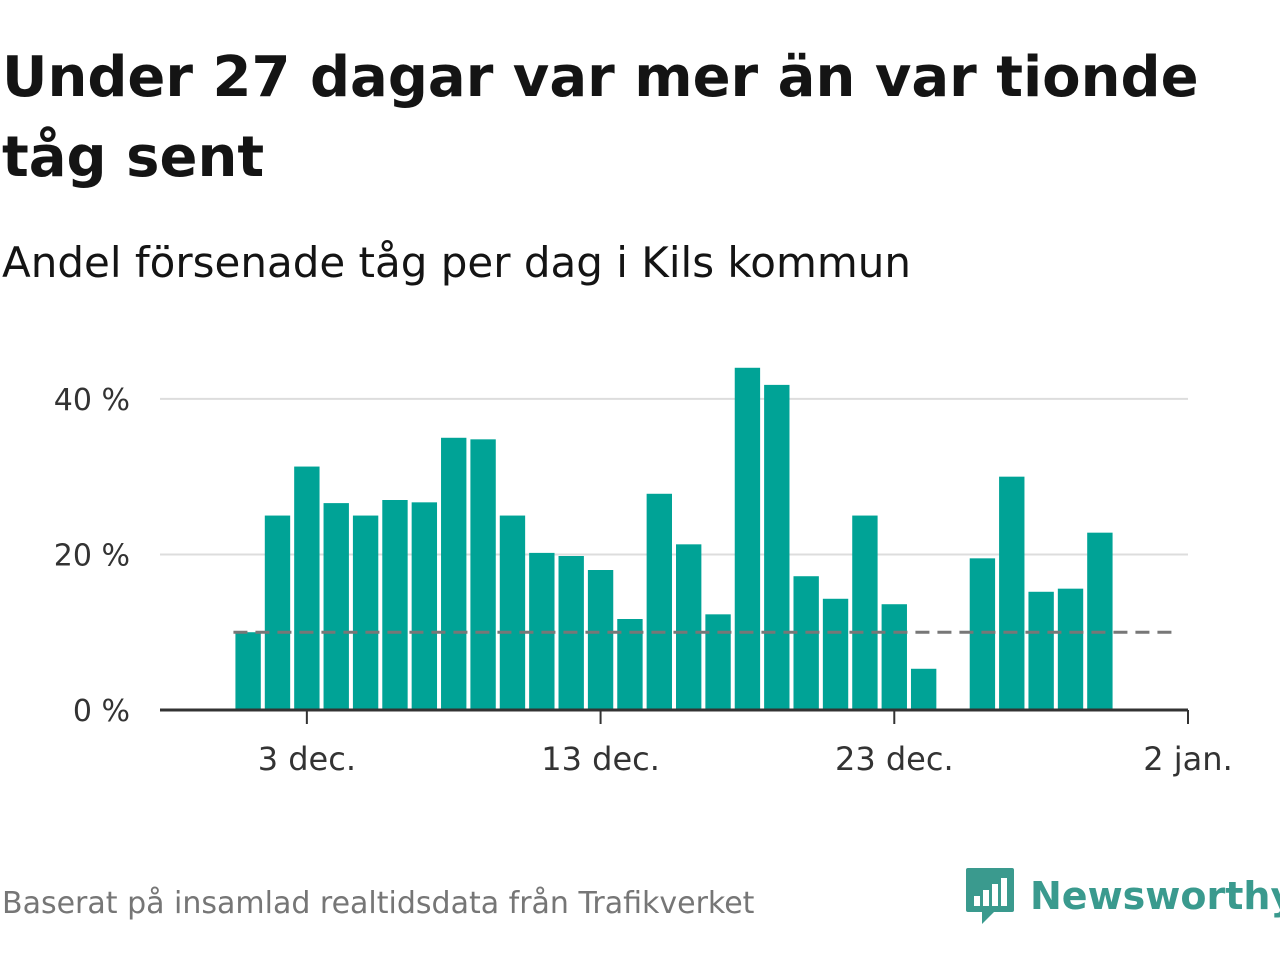 This screenshot has height=960, width=1280. What do you see at coordinates (92, 400) in the screenshot?
I see `y-tick-label: 40 %` at bounding box center [92, 400].